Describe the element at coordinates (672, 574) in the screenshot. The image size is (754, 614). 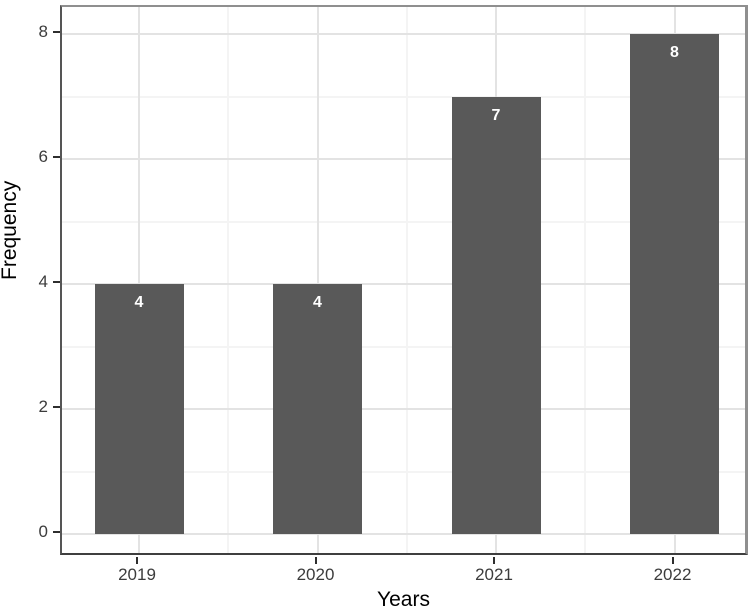
I see `x-axis-tick-label: 2022` at that location.